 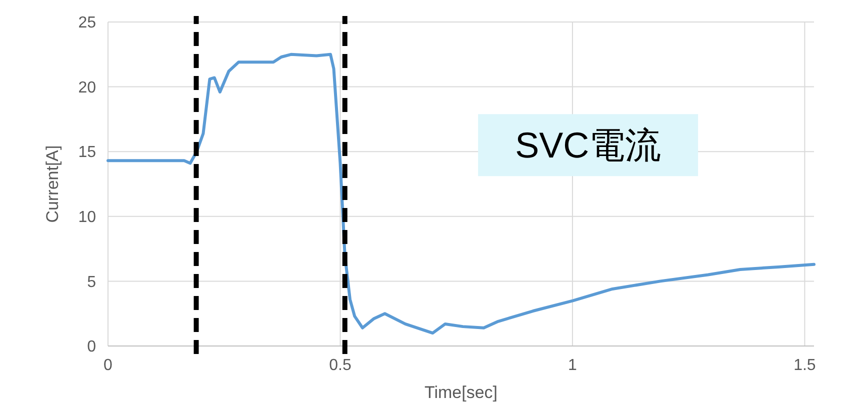 What do you see at coordinates (573, 365) in the screenshot?
I see `x-tick-label: 1` at bounding box center [573, 365].